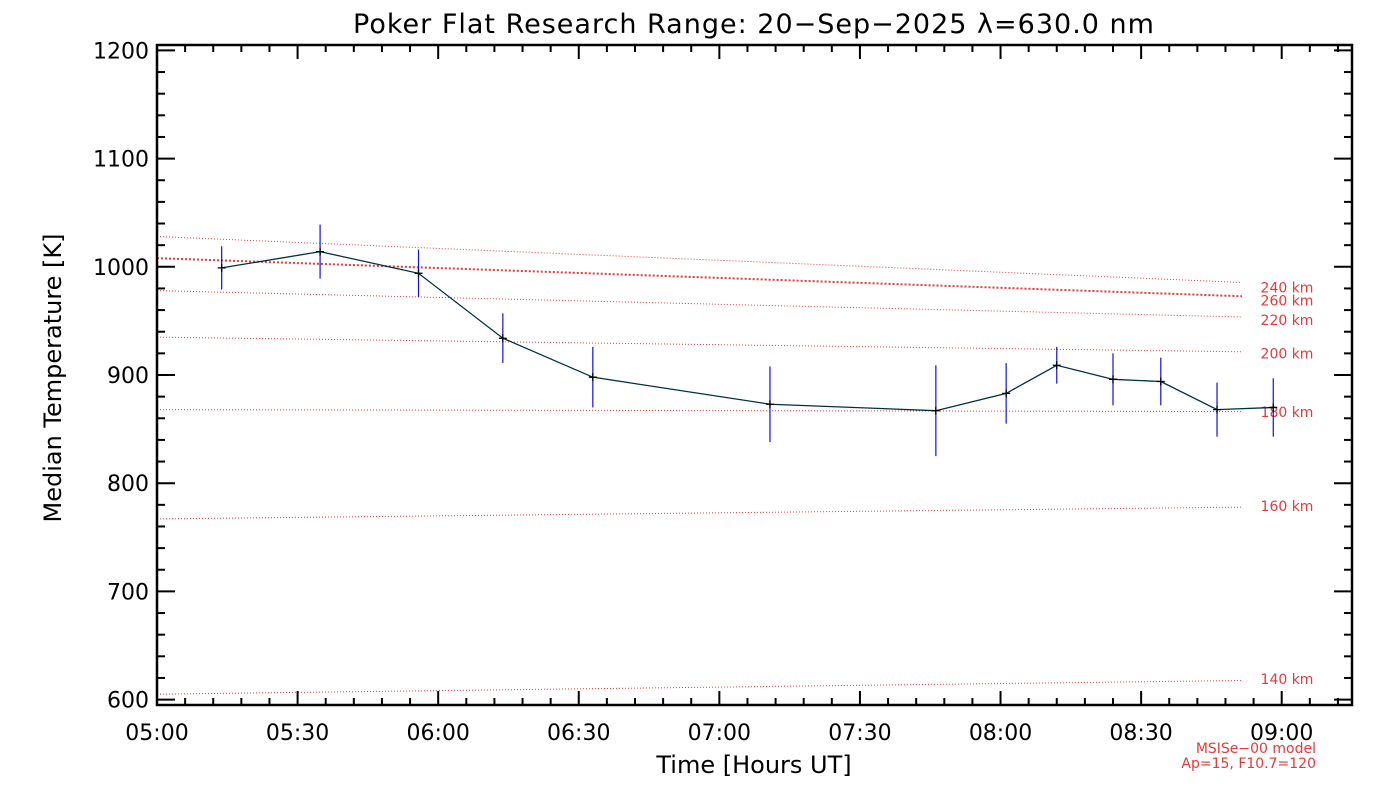 This screenshot has width=1400, height=800. I want to click on model-line-240-km, so click(699, 259).